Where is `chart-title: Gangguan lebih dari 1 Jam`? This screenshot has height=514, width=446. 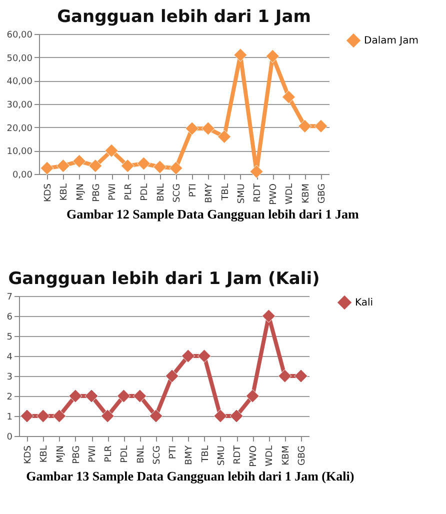
chart-title: Gangguan lebih dari 1 Jam is located at coordinates (184, 17).